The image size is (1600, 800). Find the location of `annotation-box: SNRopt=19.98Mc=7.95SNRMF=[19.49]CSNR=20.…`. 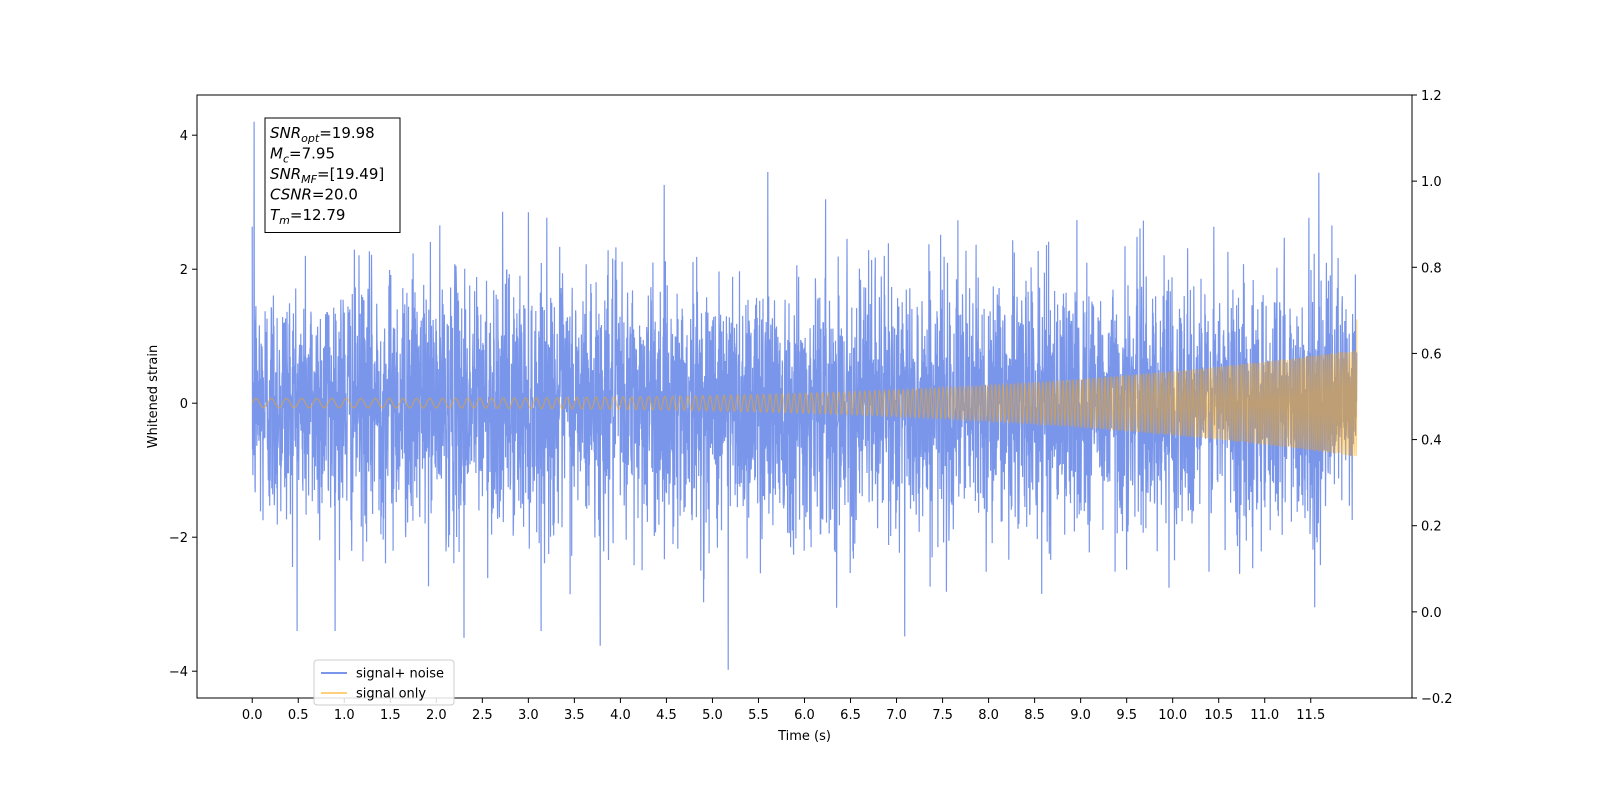

annotation-box: SNRopt=19.98Mc=7.95SNRMF=[19.49]CSNR=20.… is located at coordinates (332, 175).